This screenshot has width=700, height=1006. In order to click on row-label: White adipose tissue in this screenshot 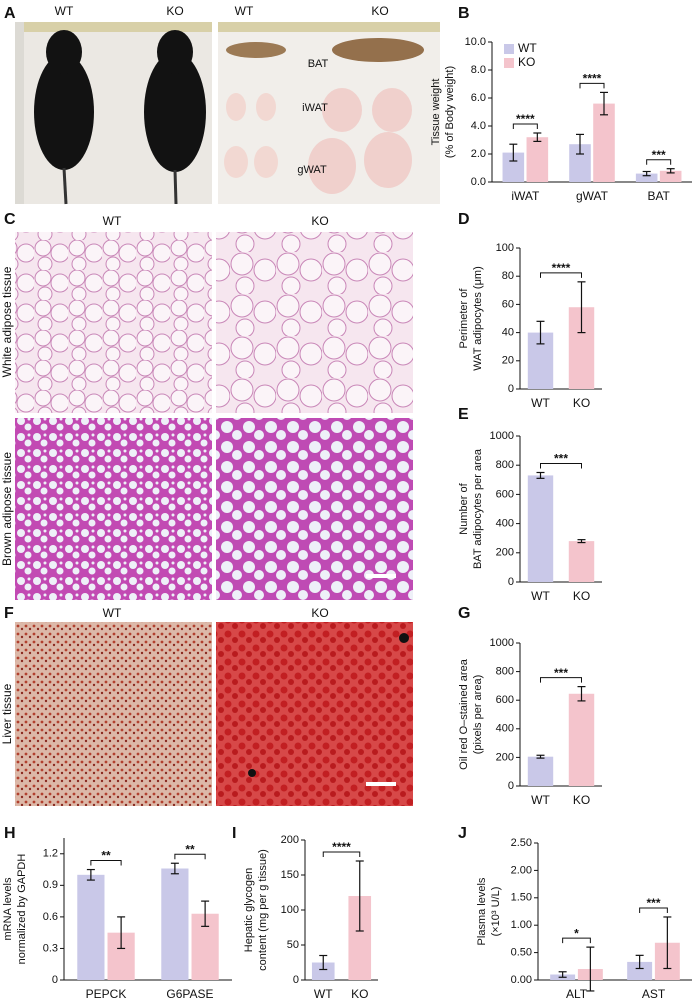, I will do `click(7, 321)`.